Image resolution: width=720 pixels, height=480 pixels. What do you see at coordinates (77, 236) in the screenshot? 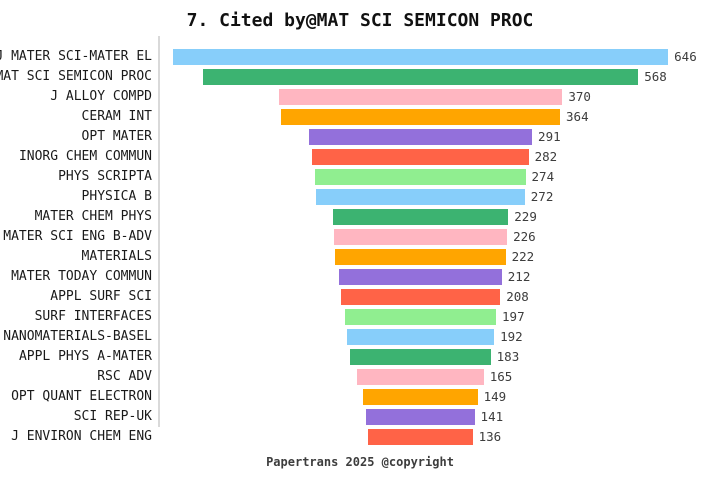
I see `category-label: MATER SCI ENG B-ADV` at bounding box center [77, 236].